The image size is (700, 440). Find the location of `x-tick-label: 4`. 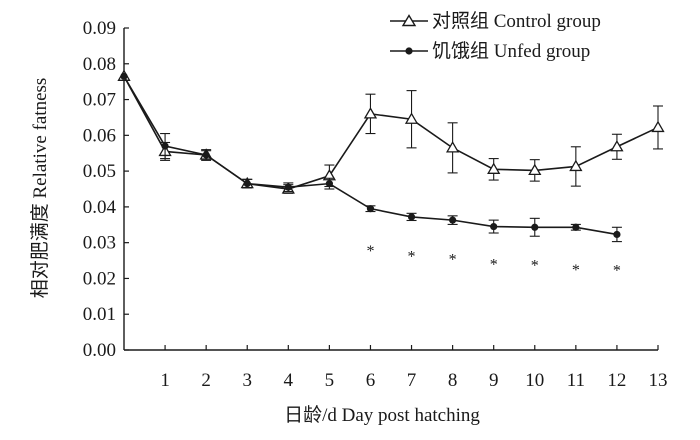

x-tick-label: 4 is located at coordinates (289, 380).